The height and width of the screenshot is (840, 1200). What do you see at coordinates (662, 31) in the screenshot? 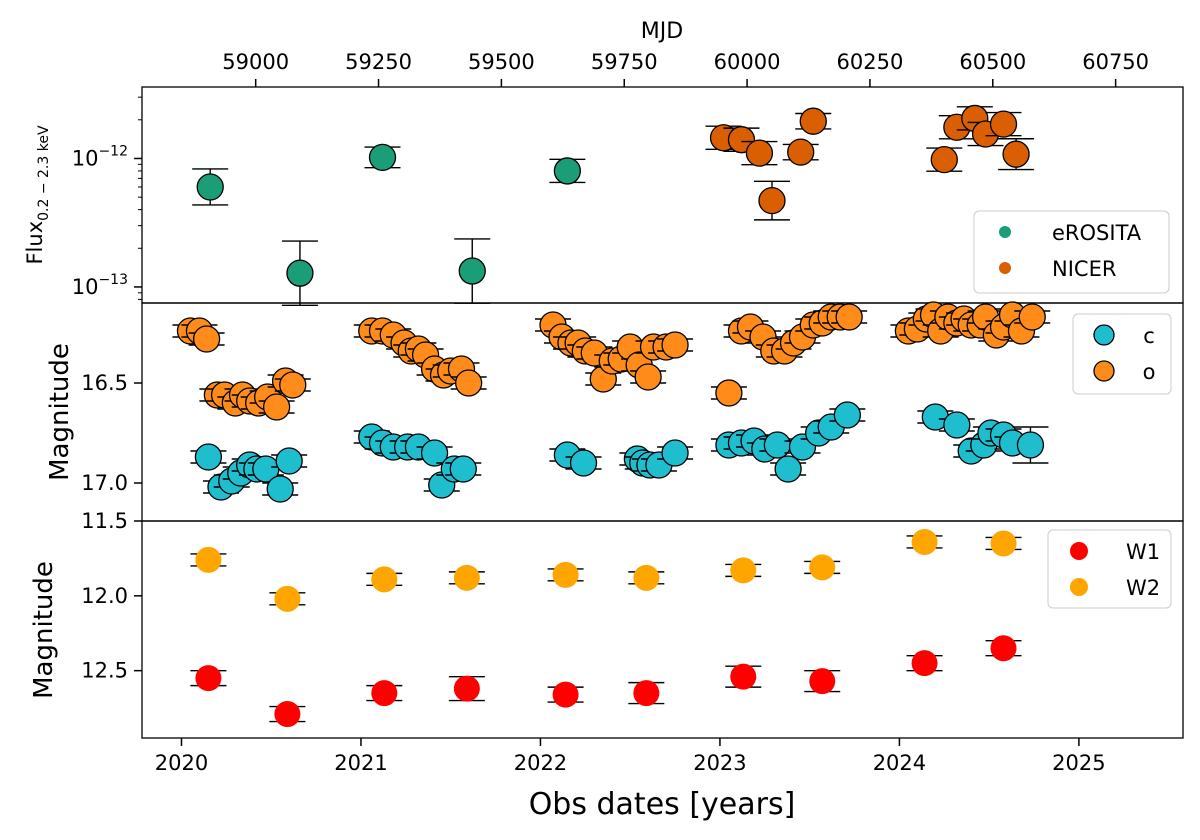
I see `top-axis-title: MJD` at bounding box center [662, 31].